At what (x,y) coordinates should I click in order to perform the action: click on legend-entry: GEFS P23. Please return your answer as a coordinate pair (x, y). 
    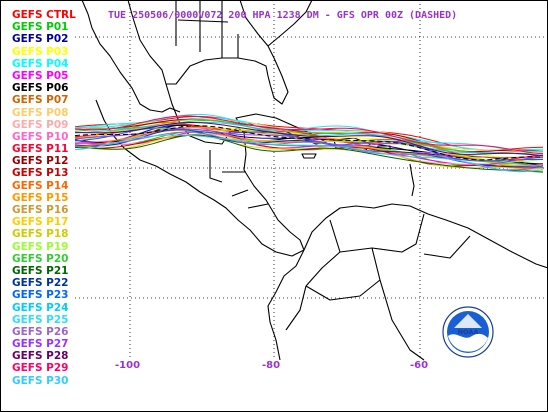
    Looking at the image, I should click on (40, 295).